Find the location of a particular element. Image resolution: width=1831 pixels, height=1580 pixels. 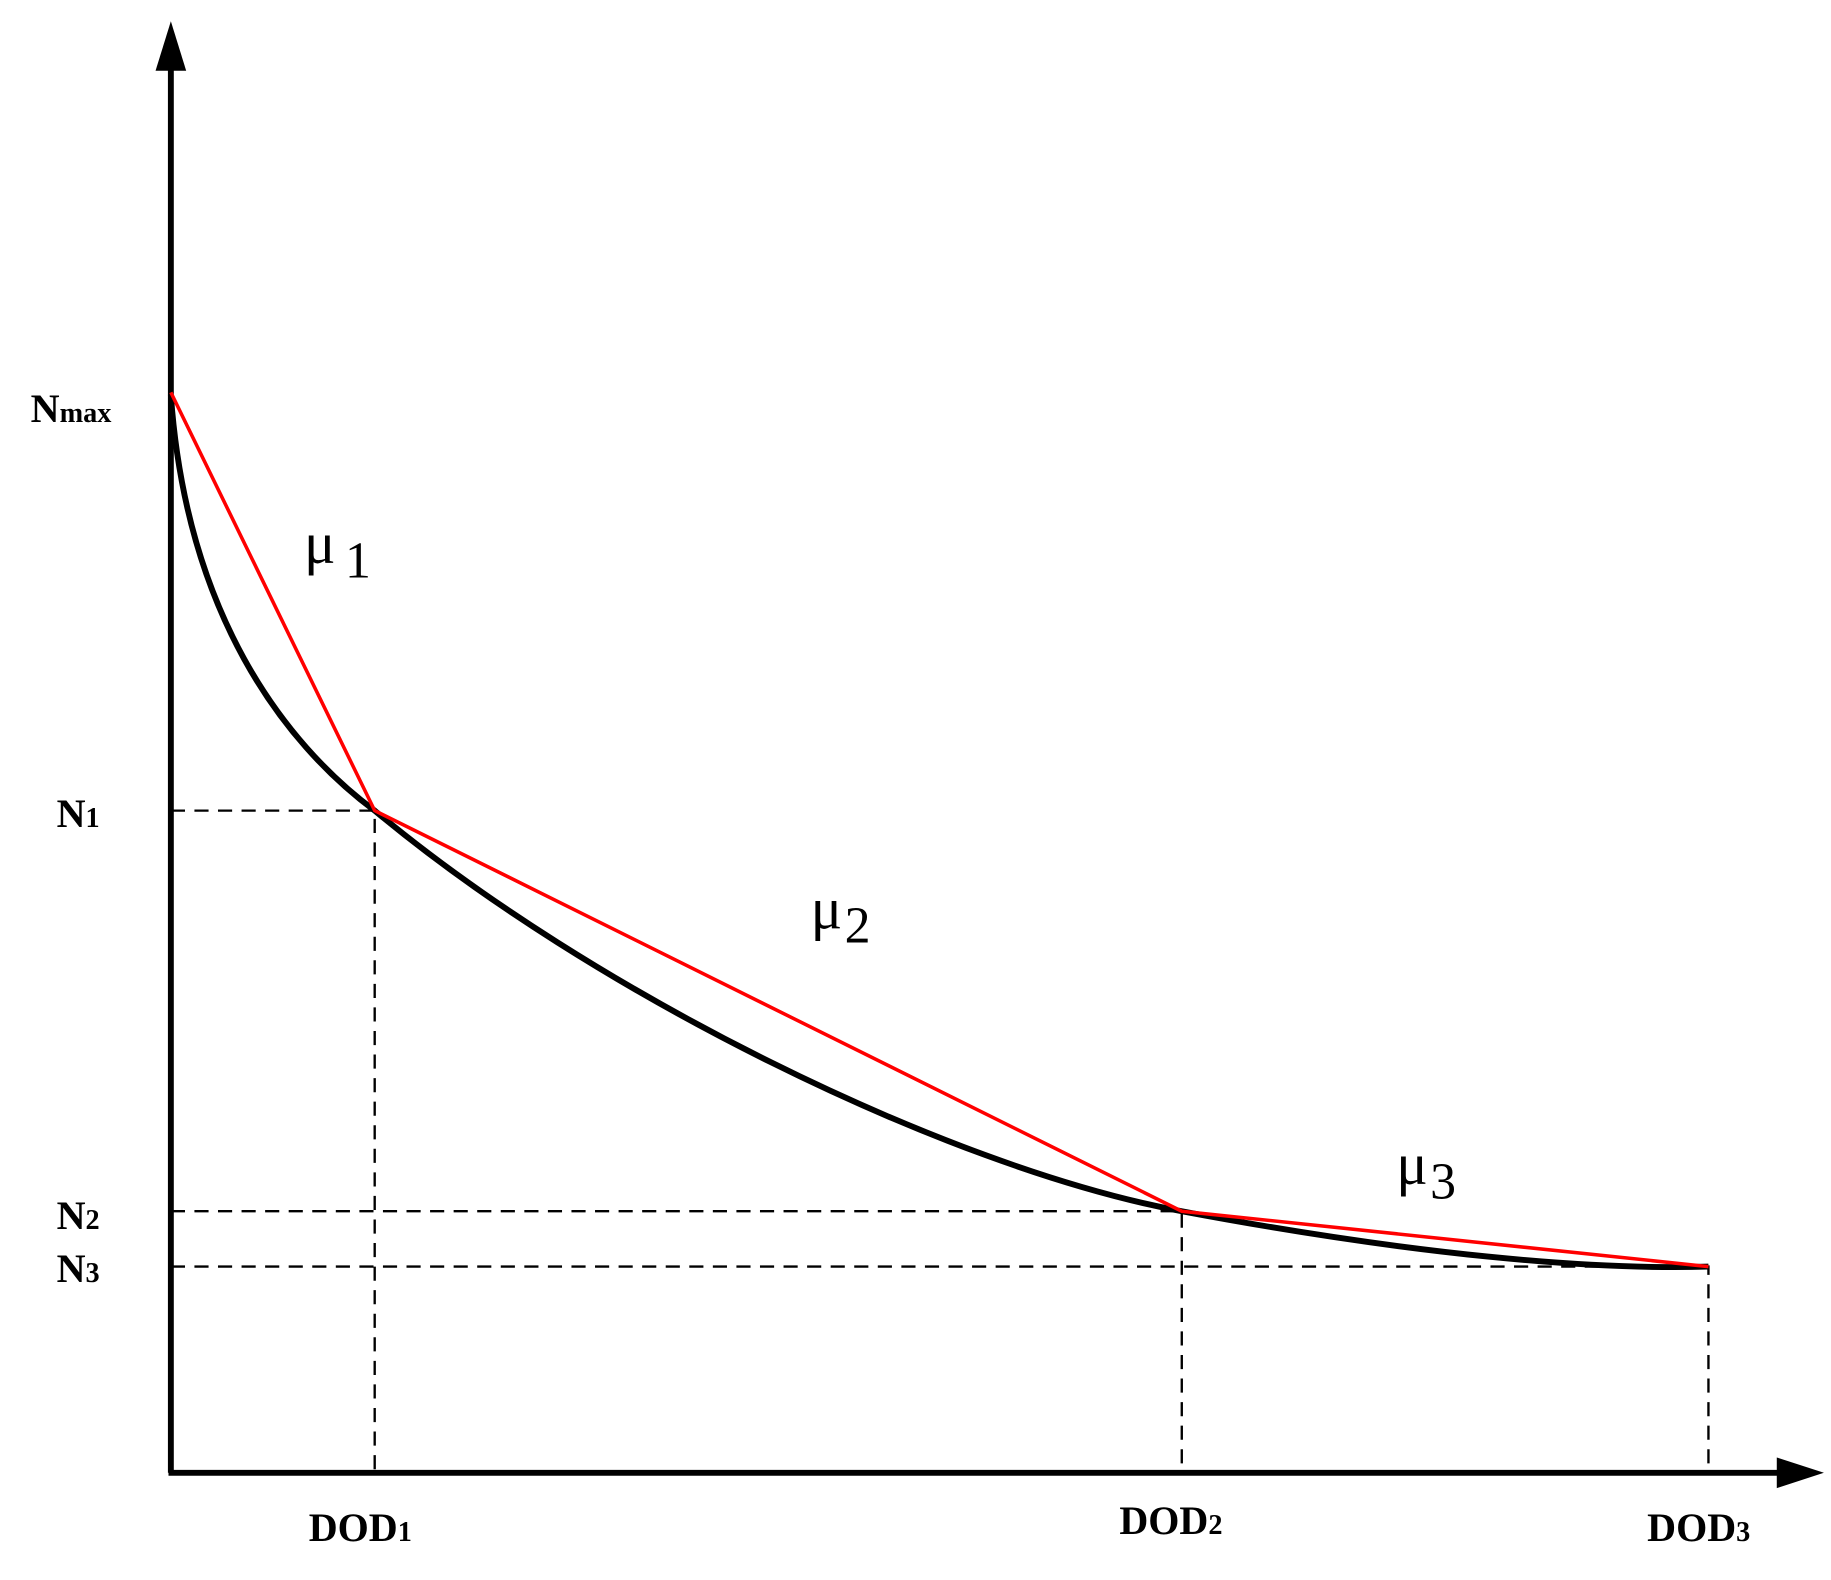

x-label: DOD2 is located at coordinates (1170, 1520).